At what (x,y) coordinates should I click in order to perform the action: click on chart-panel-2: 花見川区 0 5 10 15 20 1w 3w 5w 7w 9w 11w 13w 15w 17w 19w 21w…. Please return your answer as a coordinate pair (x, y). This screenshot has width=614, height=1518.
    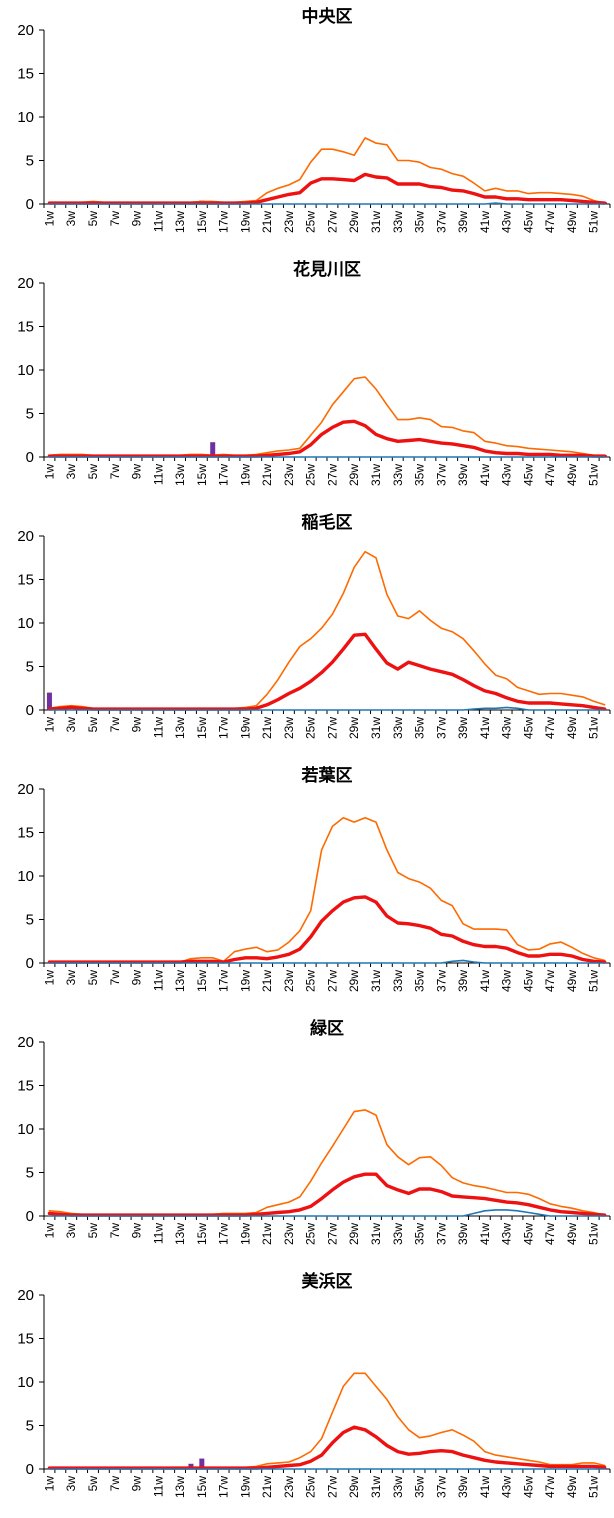
    Looking at the image, I should click on (314, 372).